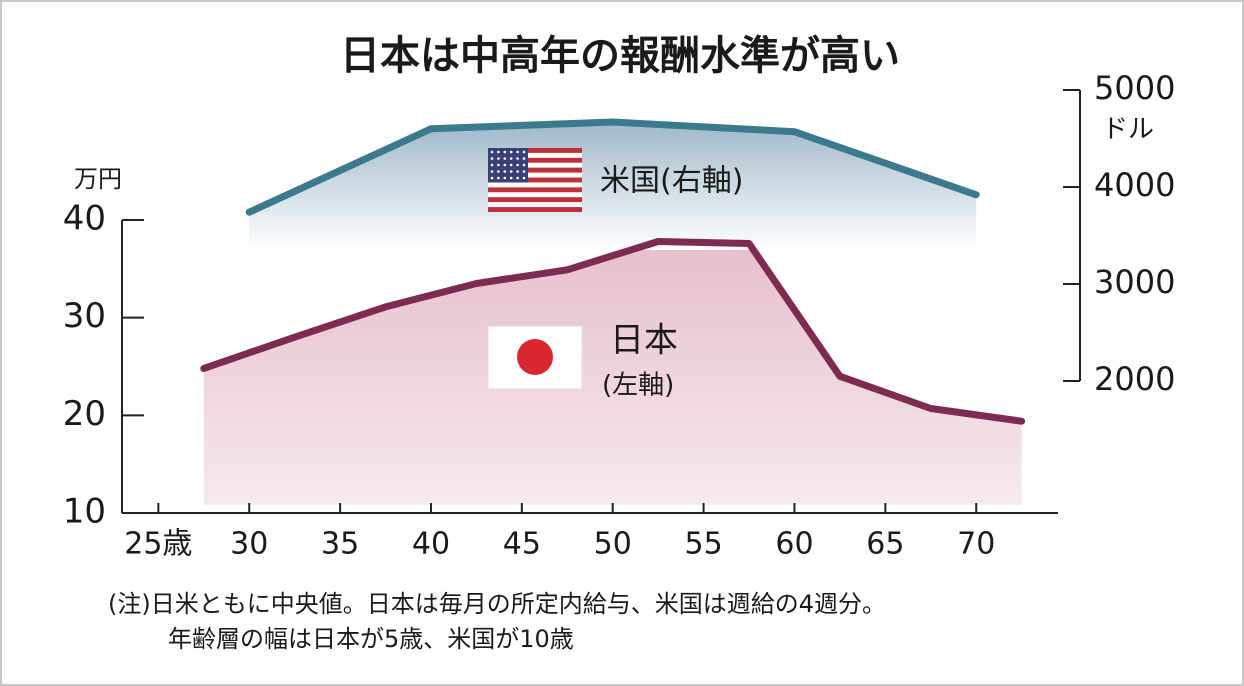 The width and height of the screenshot is (1244, 686). I want to click on y-tick-label: 10, so click(84, 512).